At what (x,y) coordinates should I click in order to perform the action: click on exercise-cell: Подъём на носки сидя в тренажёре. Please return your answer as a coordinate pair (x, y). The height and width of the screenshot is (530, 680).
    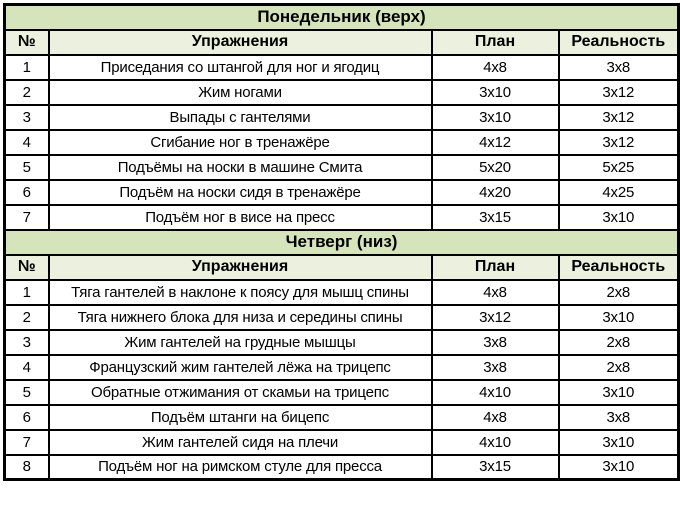
    Looking at the image, I should click on (240, 192).